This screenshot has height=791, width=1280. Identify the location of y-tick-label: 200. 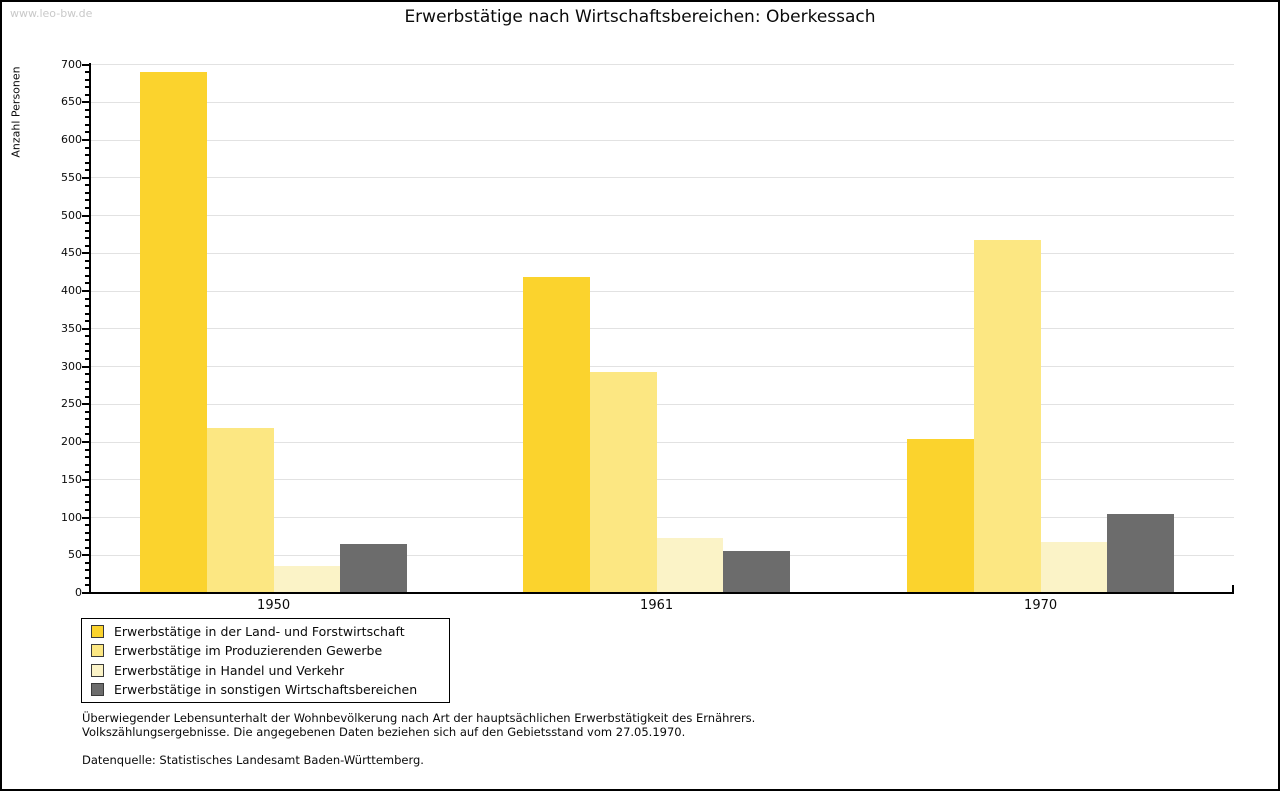
(71, 441).